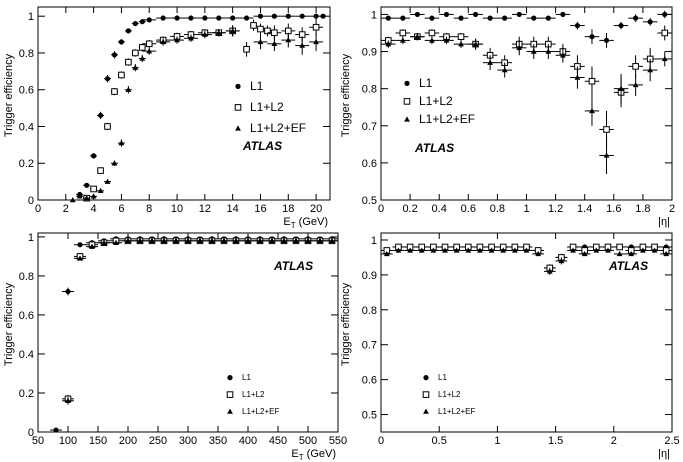 The height and width of the screenshot is (462, 683). What do you see at coordinates (121, 209) in the screenshot?
I see `x-tick-label: 6` at bounding box center [121, 209].